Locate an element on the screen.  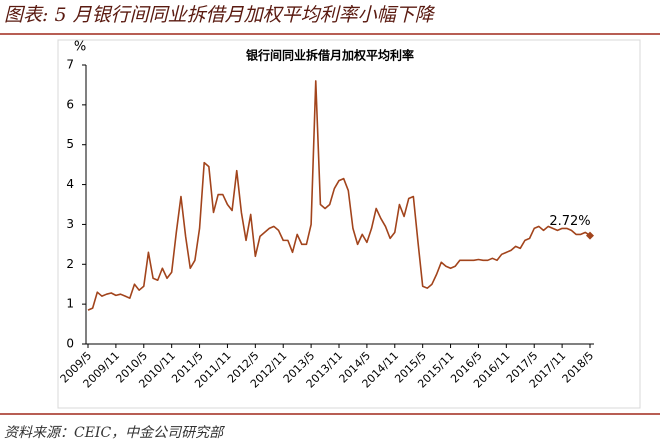
y-tick-label: 1 is located at coordinates (70, 304).